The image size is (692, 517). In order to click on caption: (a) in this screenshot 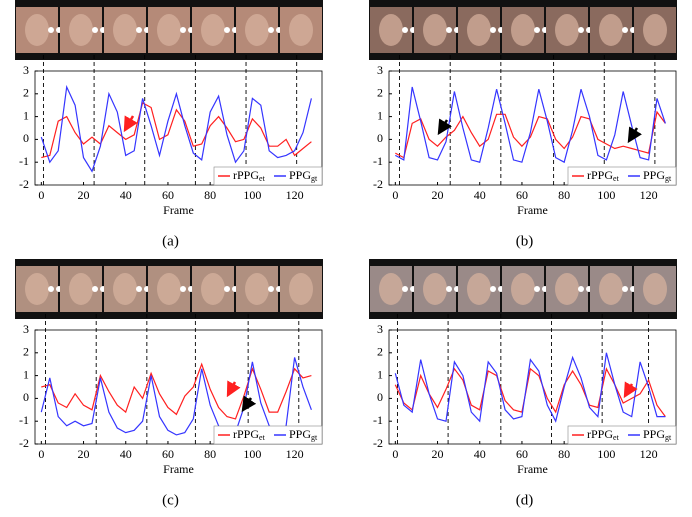, I will do `click(170, 241)`.